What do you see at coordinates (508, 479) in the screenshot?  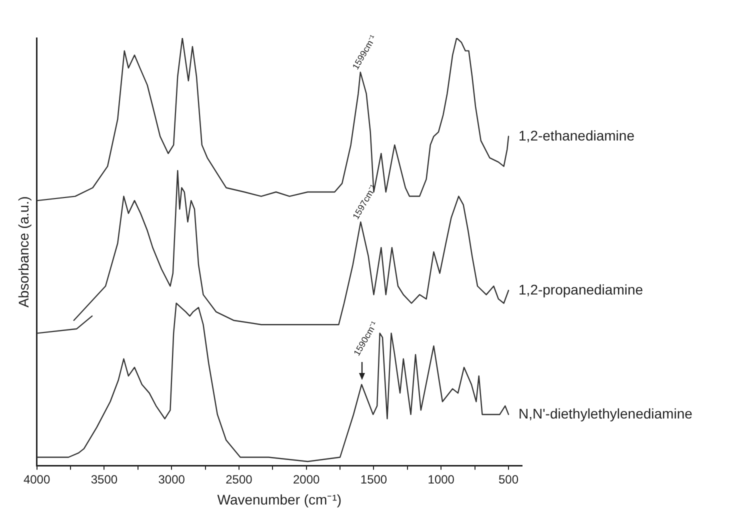 I see `x-tick-label: 500` at bounding box center [508, 479].